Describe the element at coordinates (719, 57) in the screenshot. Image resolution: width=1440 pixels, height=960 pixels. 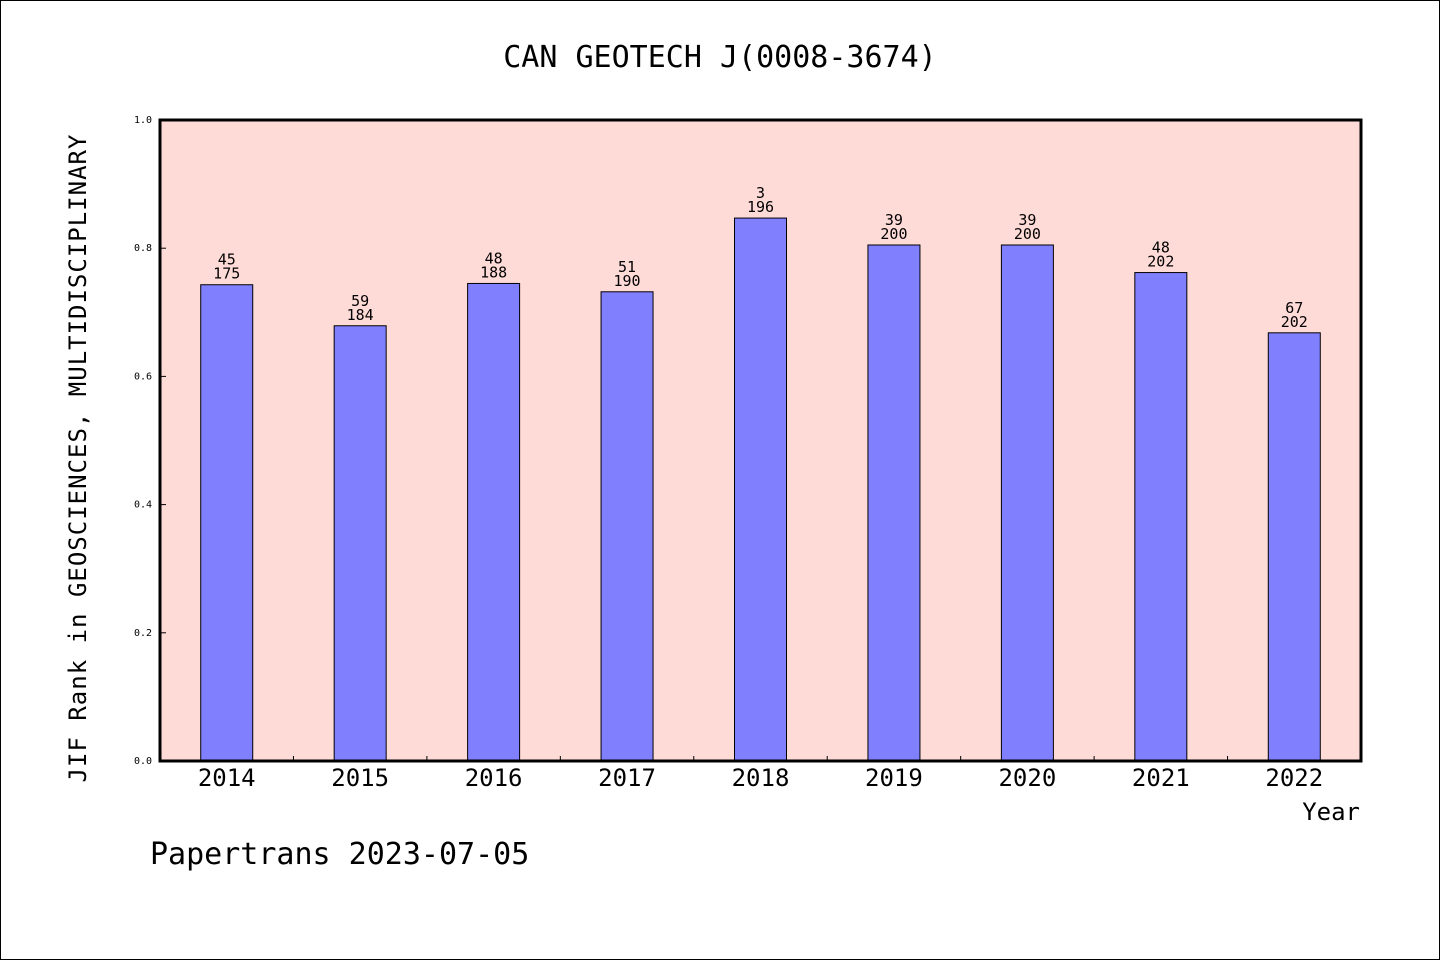
I see `chart-title: CAN GEOTECH J(0008-3674)` at that location.